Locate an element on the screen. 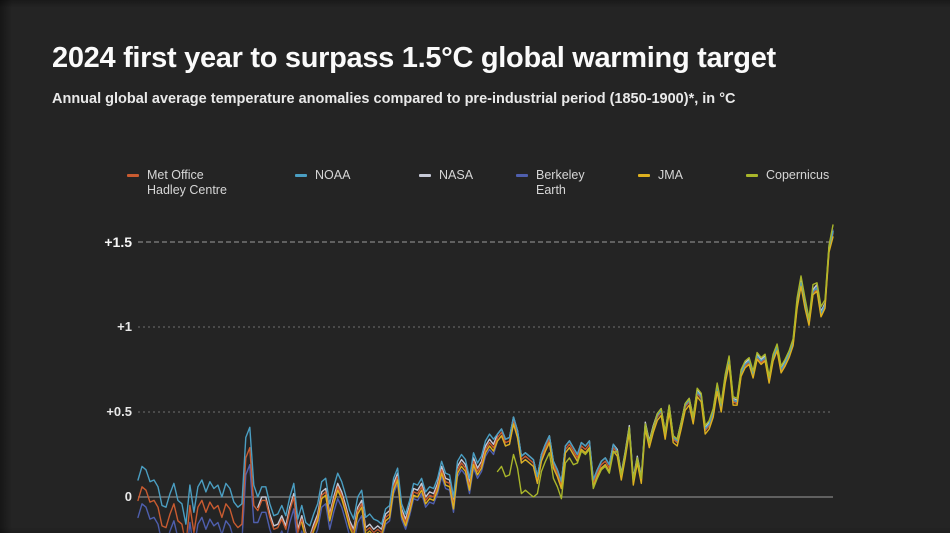 Image resolution: width=950 pixels, height=533 pixels. y-axis-label-0: 0 is located at coordinates (128, 496).